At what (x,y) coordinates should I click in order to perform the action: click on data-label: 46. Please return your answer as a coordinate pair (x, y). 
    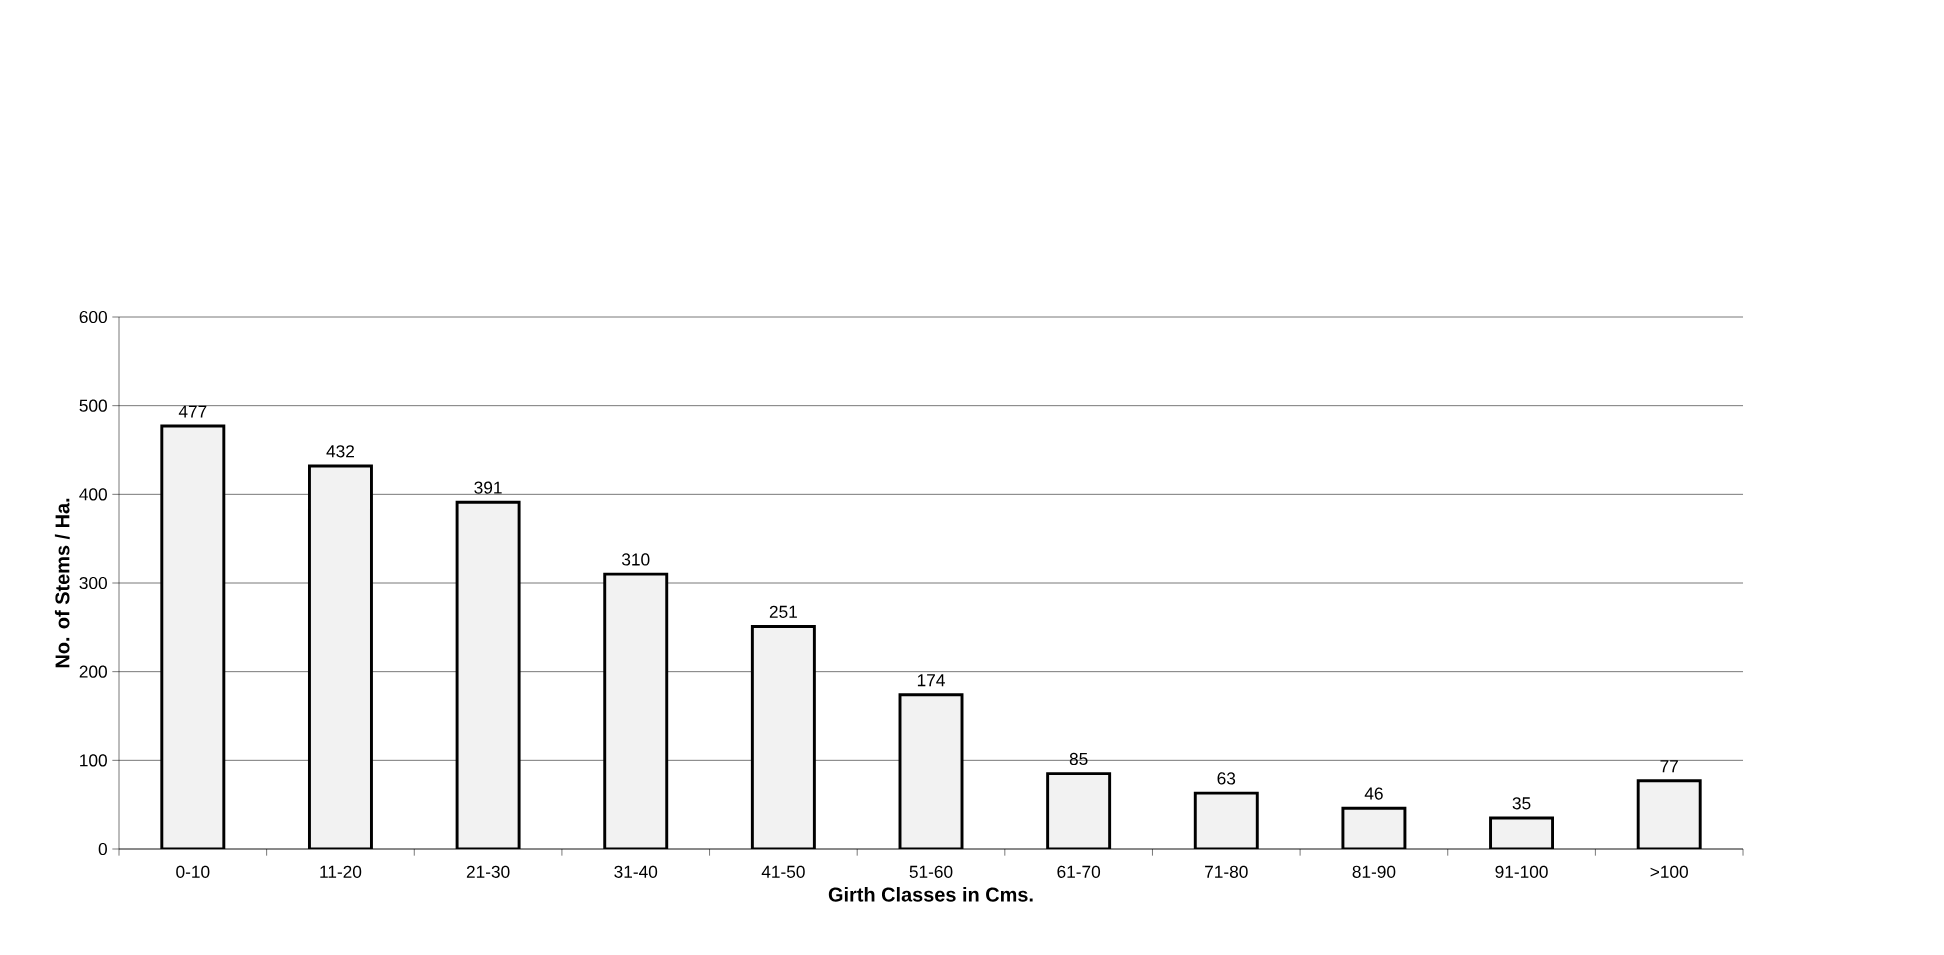
    Looking at the image, I should click on (1373, 793).